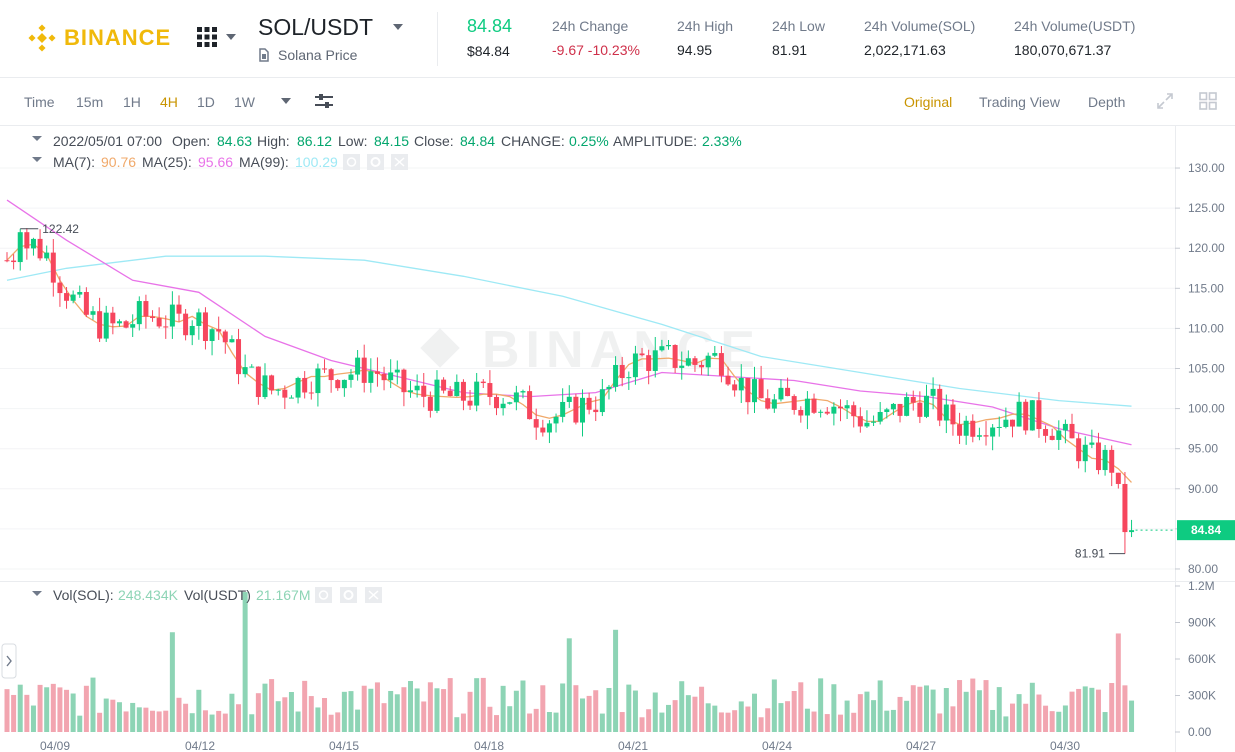 The image size is (1235, 752). Describe the element at coordinates (919, 38) in the screenshot. I see `stat-24h-volume-sol: 24h Volume(SOL) 2,022,171.63` at that location.